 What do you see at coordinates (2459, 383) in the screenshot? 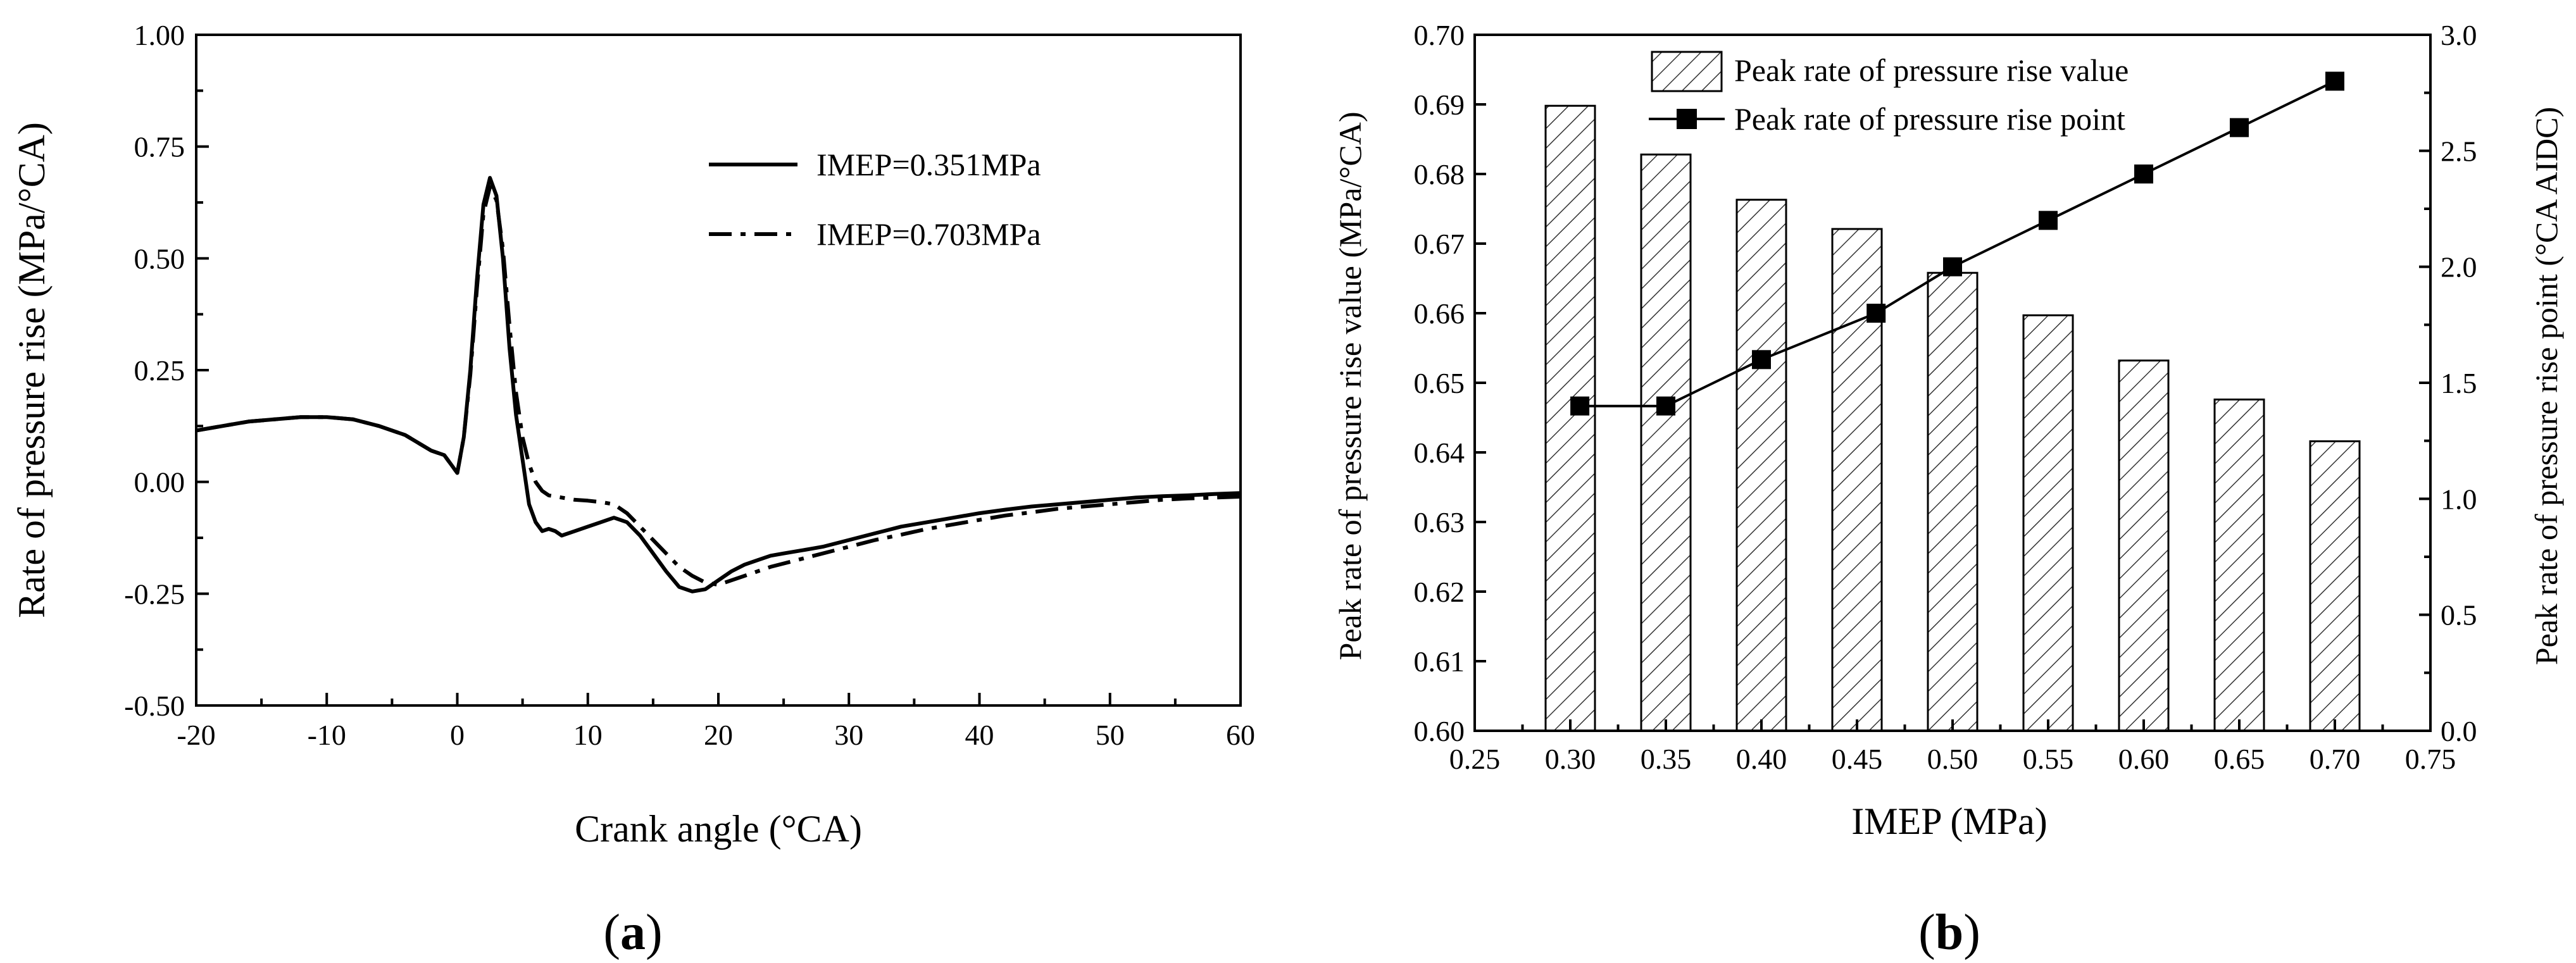
I see `right-y-tick-label: 1.5` at bounding box center [2459, 383].